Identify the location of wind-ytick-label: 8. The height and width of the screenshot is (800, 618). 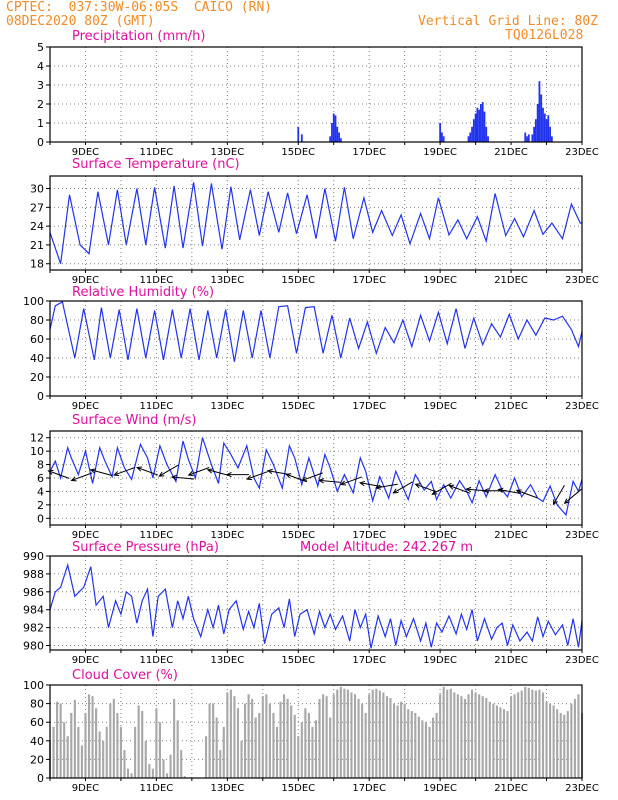
(40, 465).